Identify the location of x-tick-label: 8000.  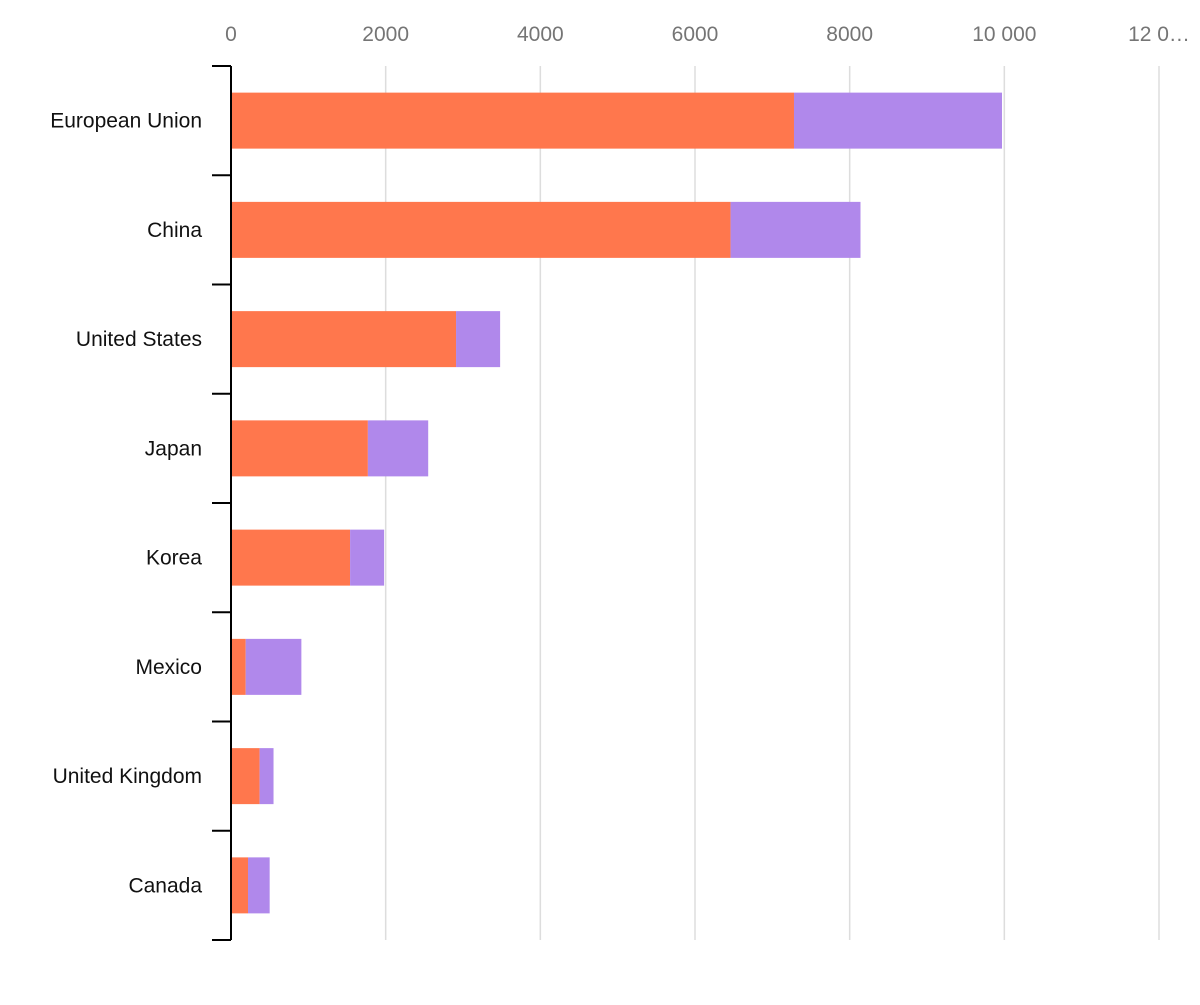
(849, 34).